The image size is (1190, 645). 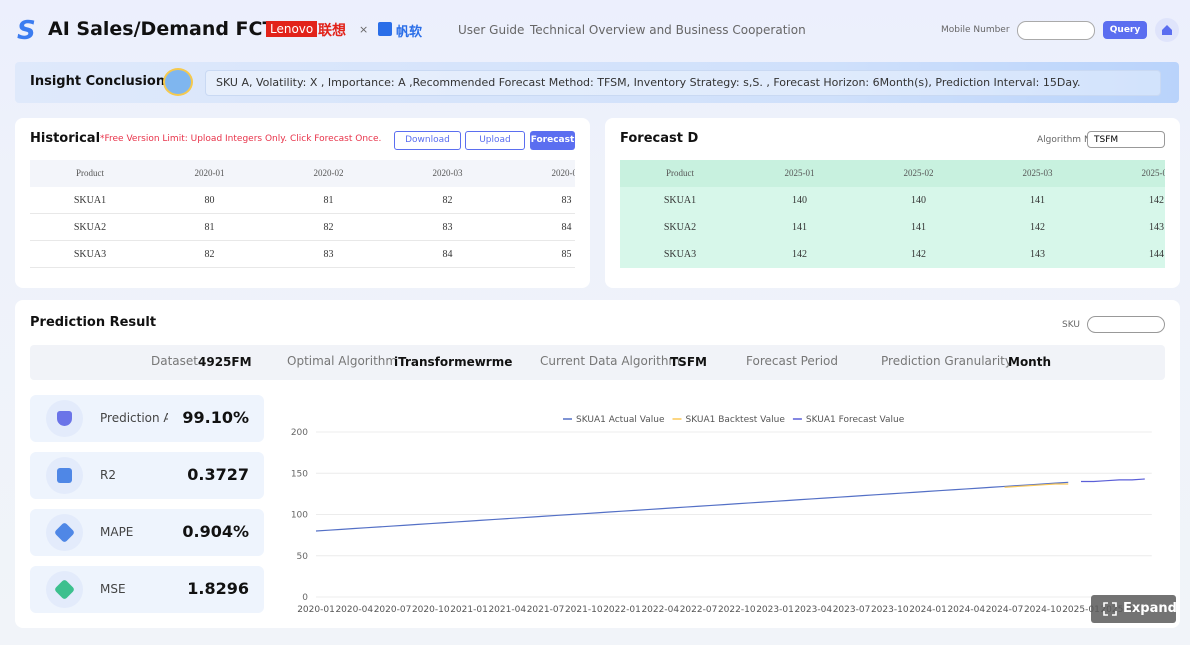 What do you see at coordinates (299, 474) in the screenshot?
I see `y-tick-label: 150` at bounding box center [299, 474].